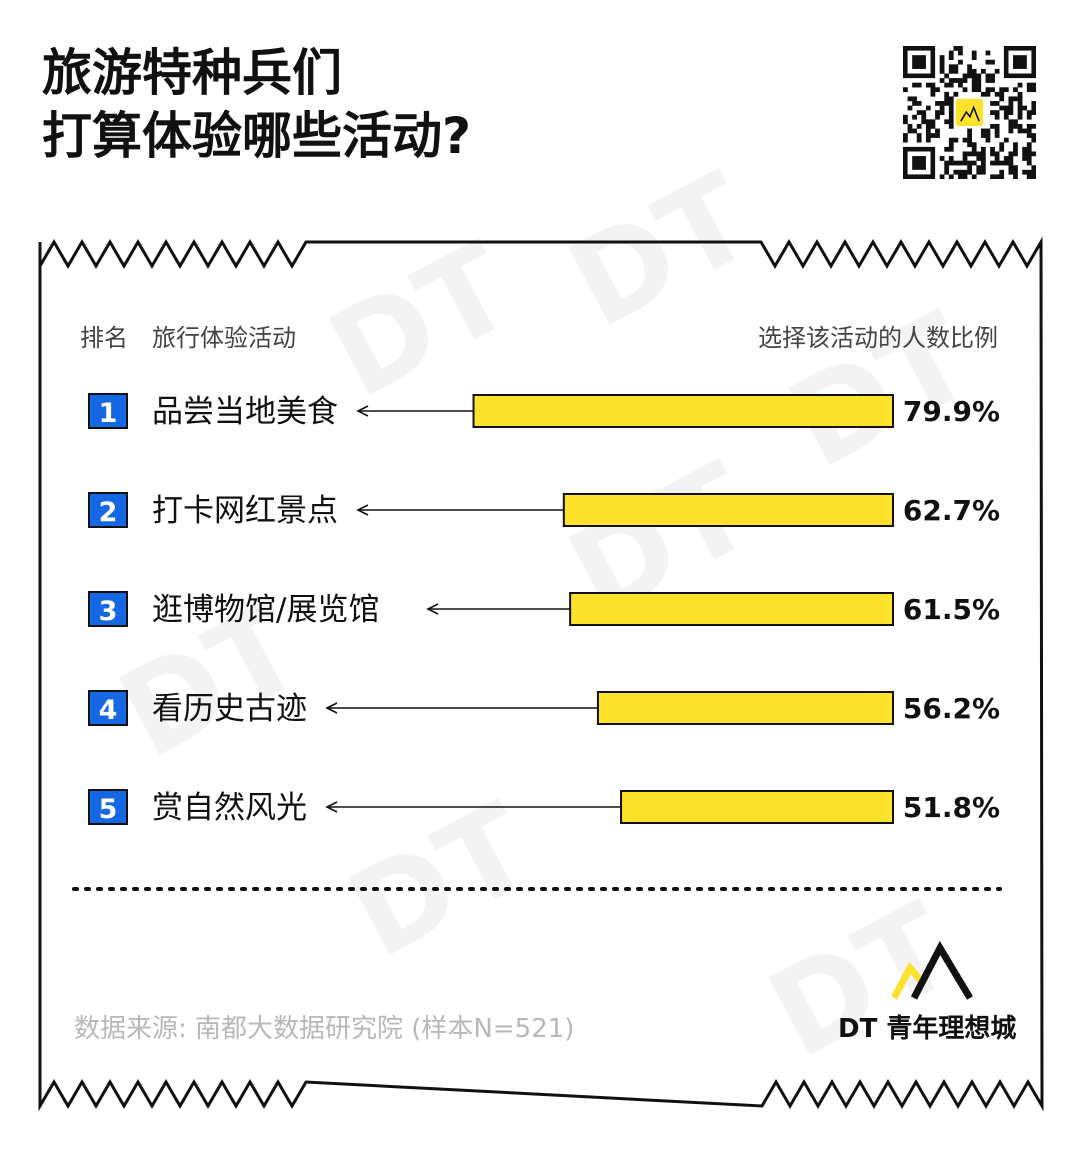 The height and width of the screenshot is (1151, 1080). What do you see at coordinates (229, 709) in the screenshot?
I see `category-label: 看历史古迹` at bounding box center [229, 709].